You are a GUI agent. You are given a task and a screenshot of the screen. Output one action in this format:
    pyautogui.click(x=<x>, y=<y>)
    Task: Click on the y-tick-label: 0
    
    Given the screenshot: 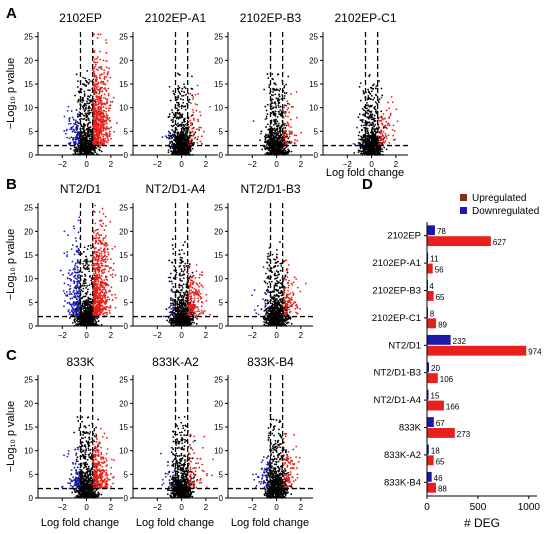 What is the action you would take?
    pyautogui.click(x=31, y=326)
    